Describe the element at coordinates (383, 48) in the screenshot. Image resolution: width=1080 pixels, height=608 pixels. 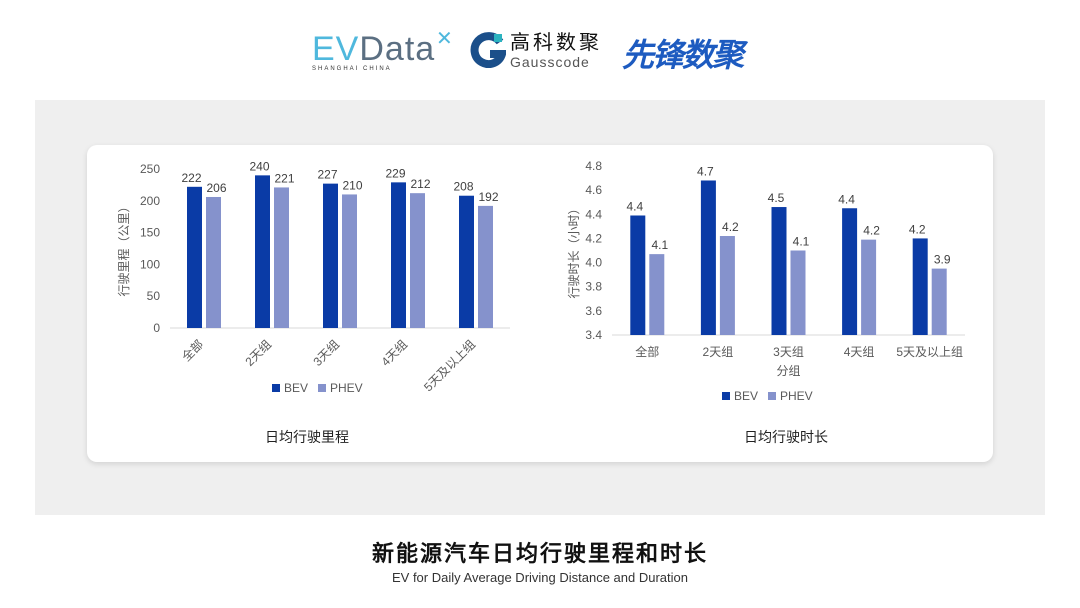
I see `evdata-logo: EVData ✕` at that location.